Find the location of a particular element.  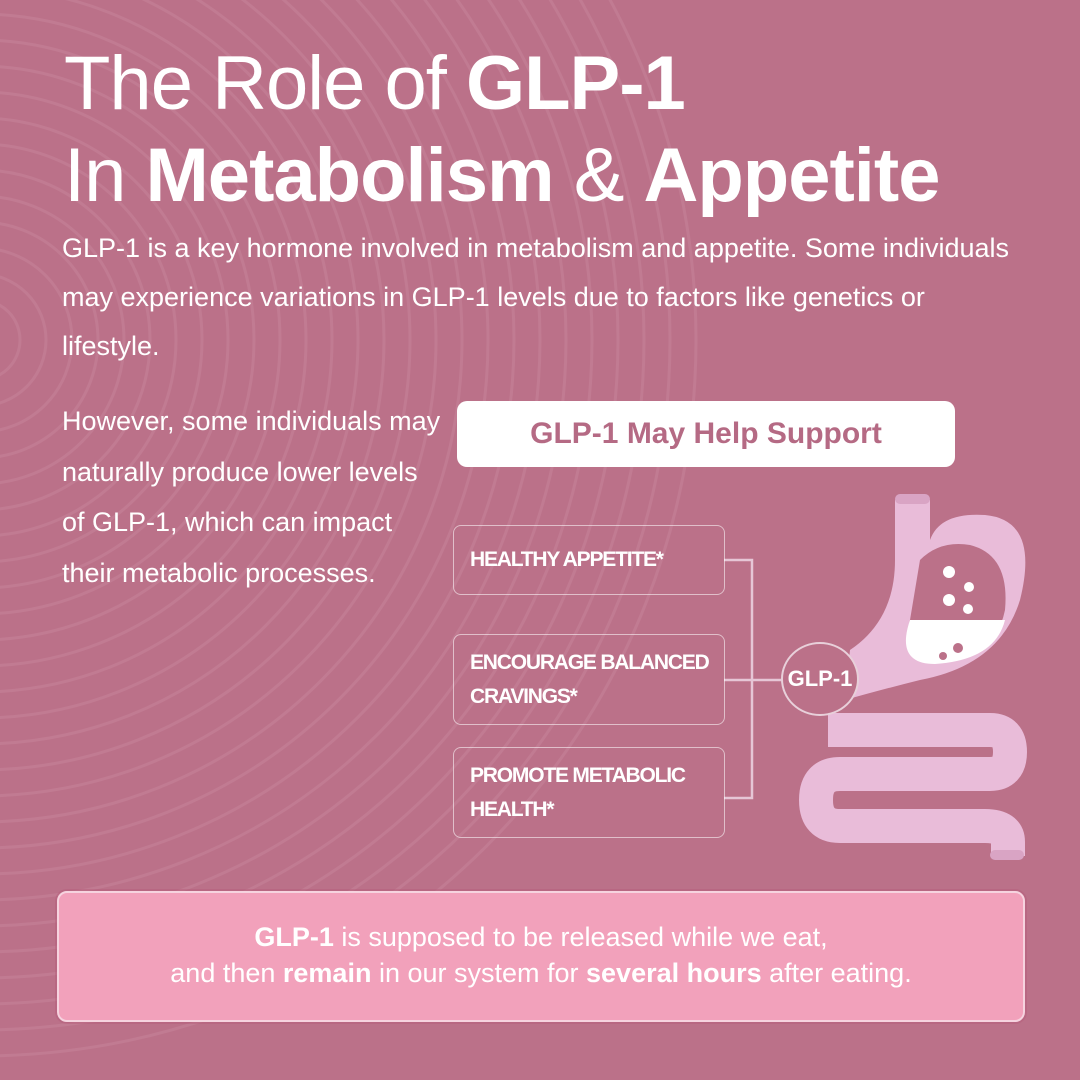

callout-text: is supposed to be released while we eat, is located at coordinates (580, 937).